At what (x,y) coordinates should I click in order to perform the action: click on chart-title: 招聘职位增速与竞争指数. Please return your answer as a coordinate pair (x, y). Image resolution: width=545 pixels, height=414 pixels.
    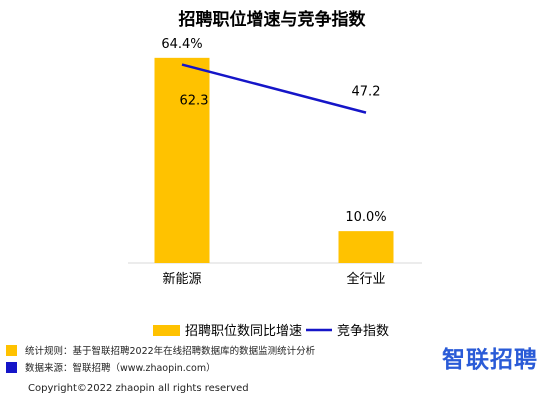
    Looking at the image, I should click on (273, 19).